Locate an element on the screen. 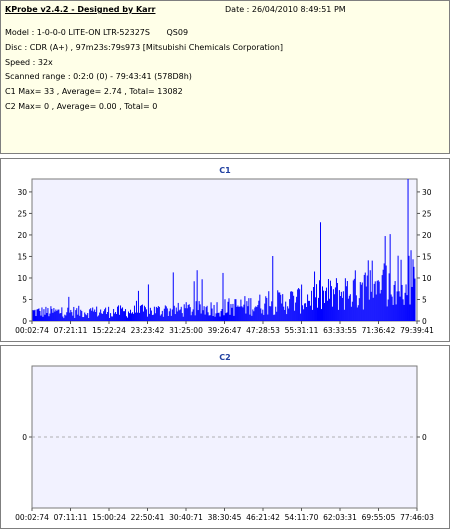 The height and width of the screenshot is (529, 450). x-tick-label: 31:25:00 is located at coordinates (186, 330).